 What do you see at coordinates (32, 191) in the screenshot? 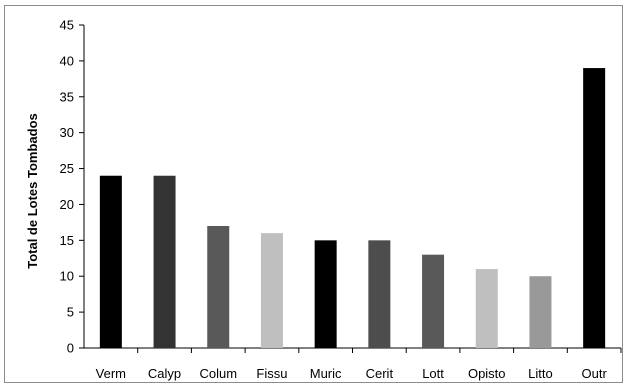
I see `y-axis-label: Total de Lotes Tombados` at bounding box center [32, 191].